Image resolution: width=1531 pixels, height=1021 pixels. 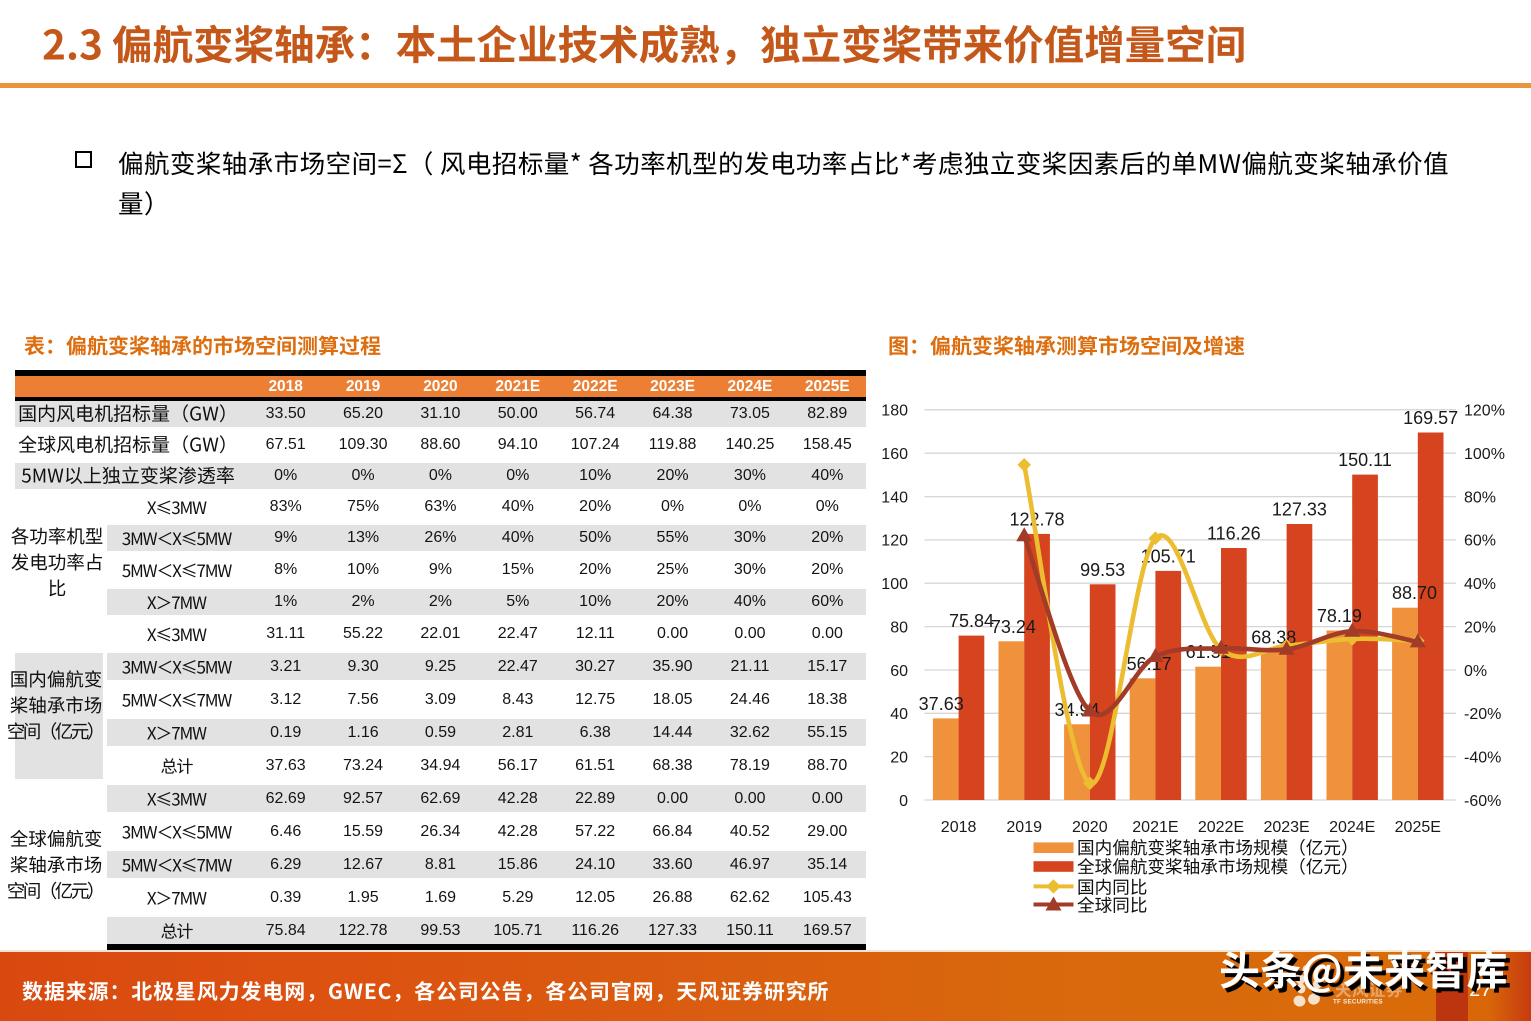 I want to click on svg-text: 122.78, so click(x=1036, y=519).